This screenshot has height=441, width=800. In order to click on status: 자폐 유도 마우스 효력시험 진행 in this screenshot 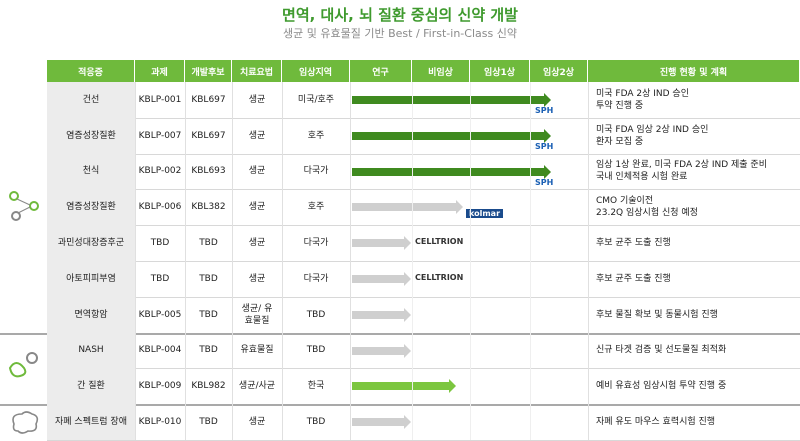, I will do `click(694, 422)`.